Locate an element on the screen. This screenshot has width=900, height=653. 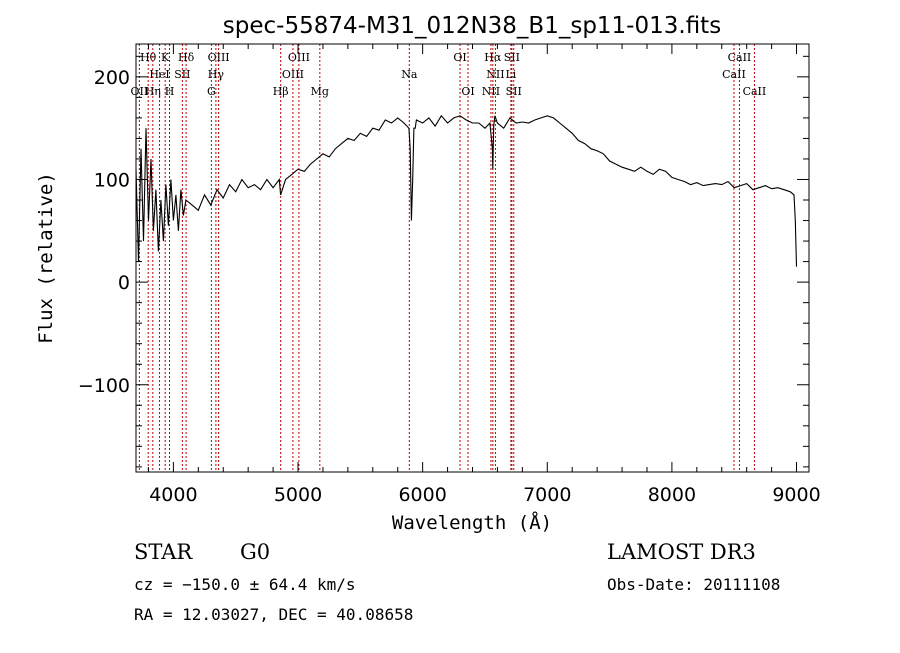
line-marker-label: K is located at coordinates (165, 57).